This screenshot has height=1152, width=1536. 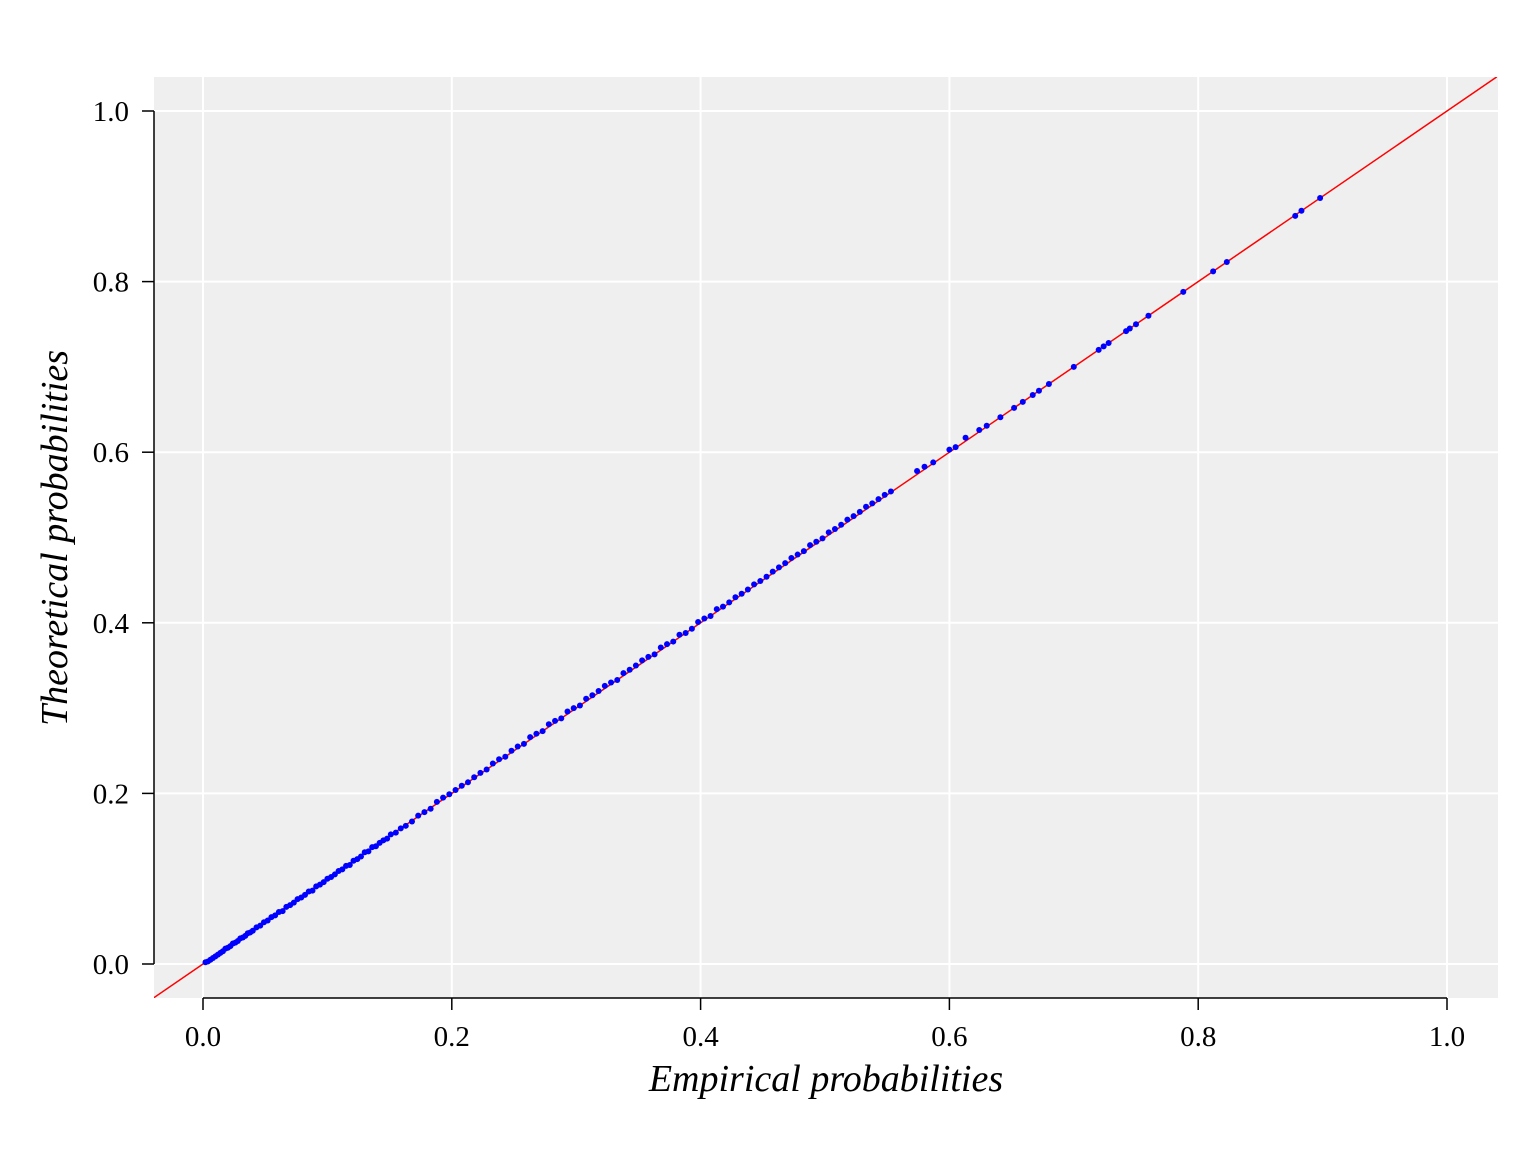 What do you see at coordinates (825, 1079) in the screenshot?
I see `x-axis-title: Empirical probabilities` at bounding box center [825, 1079].